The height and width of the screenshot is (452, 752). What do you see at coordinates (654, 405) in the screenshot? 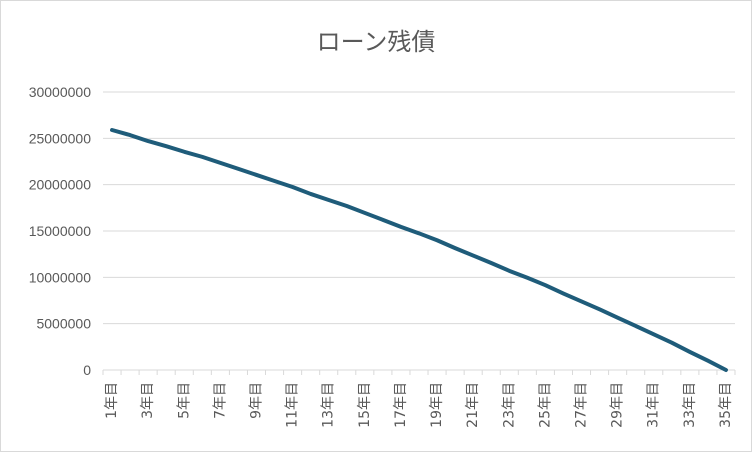
I see `x-tick-label: 31年目` at bounding box center [654, 405].